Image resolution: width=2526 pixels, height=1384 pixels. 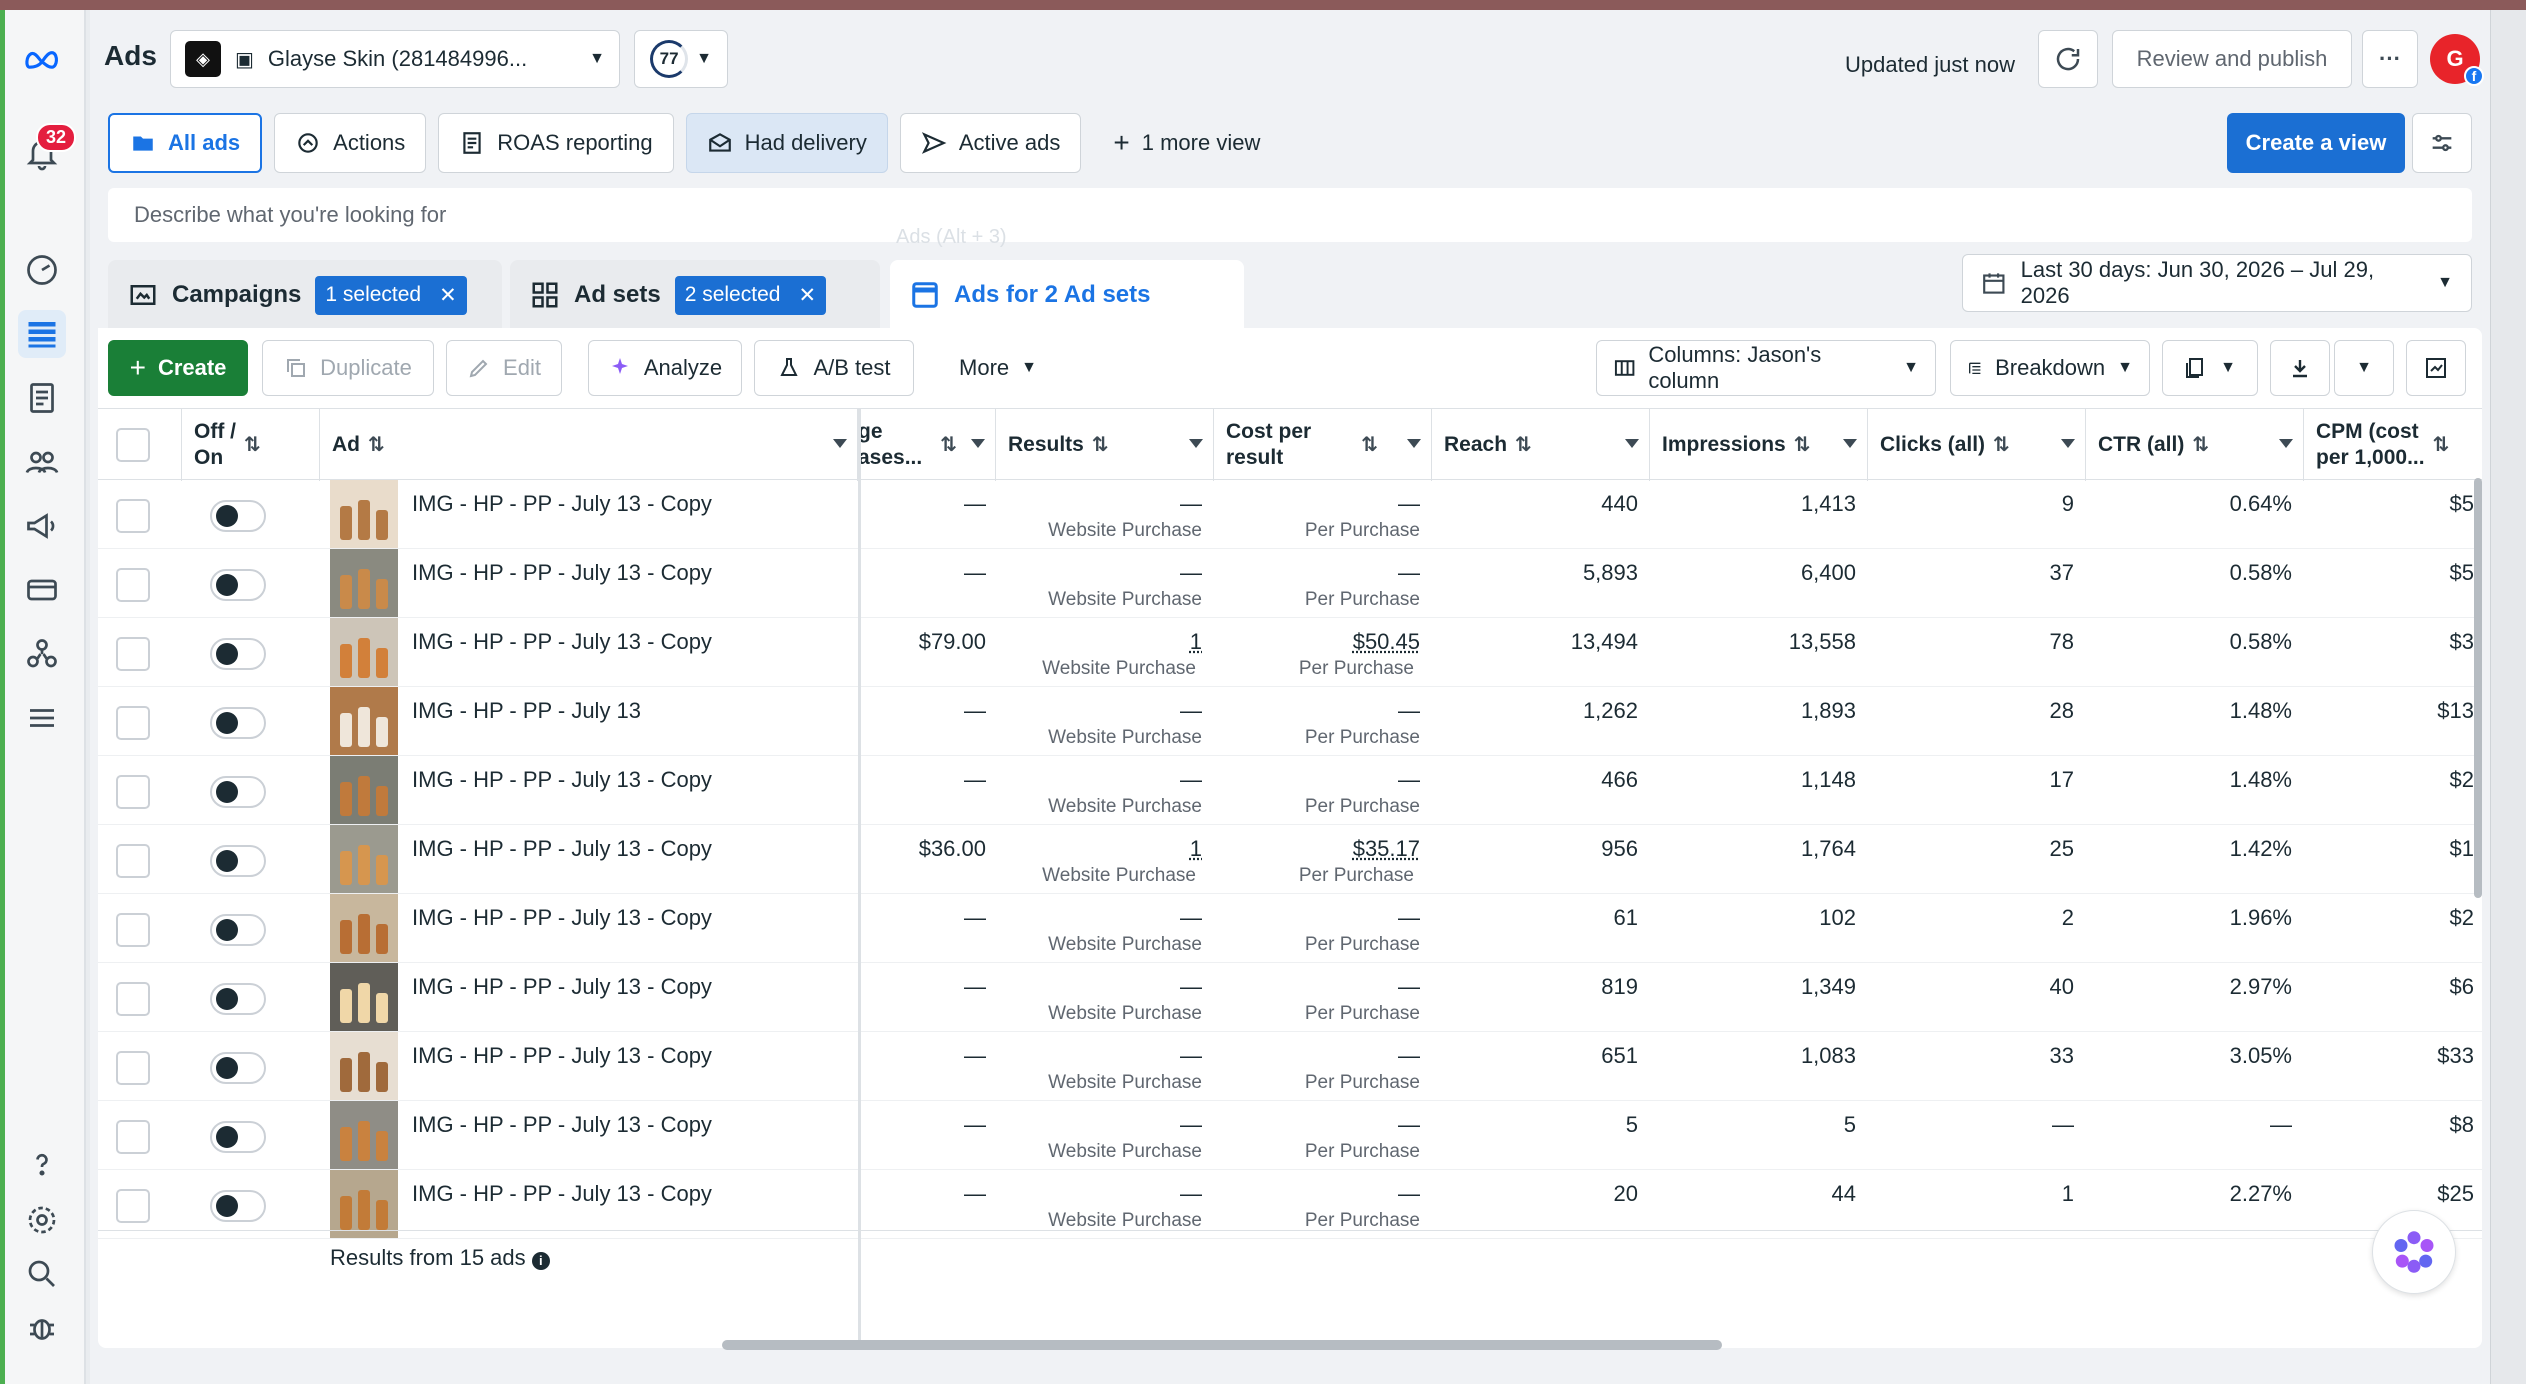 I want to click on analyze-button: Analyze, so click(x=665, y=368).